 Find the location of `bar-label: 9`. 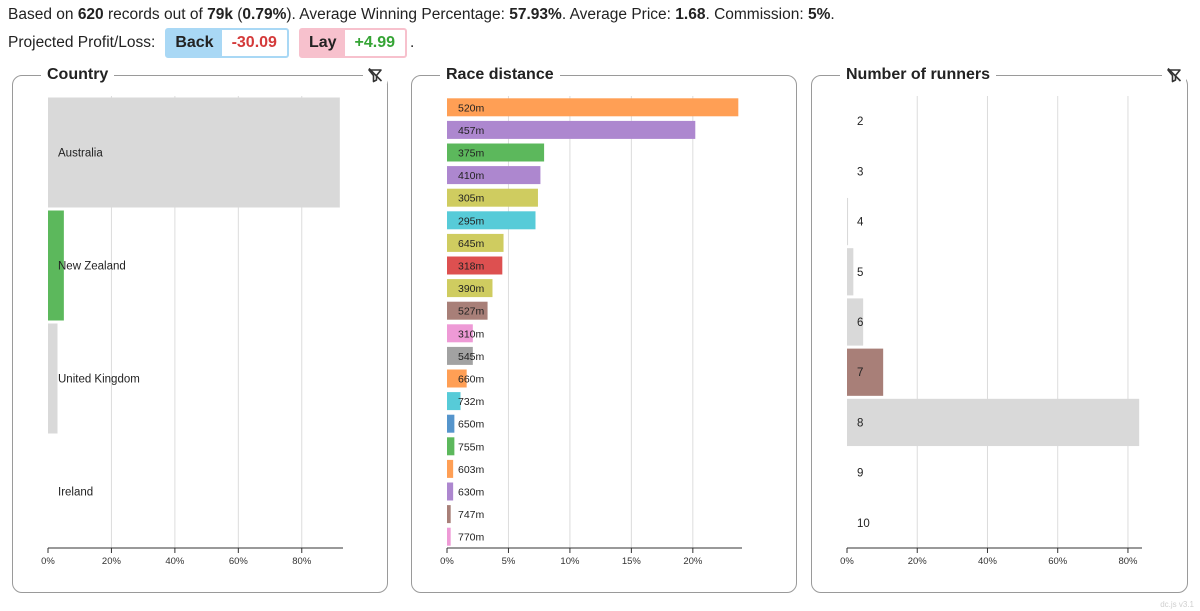

bar-label: 9 is located at coordinates (860, 474).